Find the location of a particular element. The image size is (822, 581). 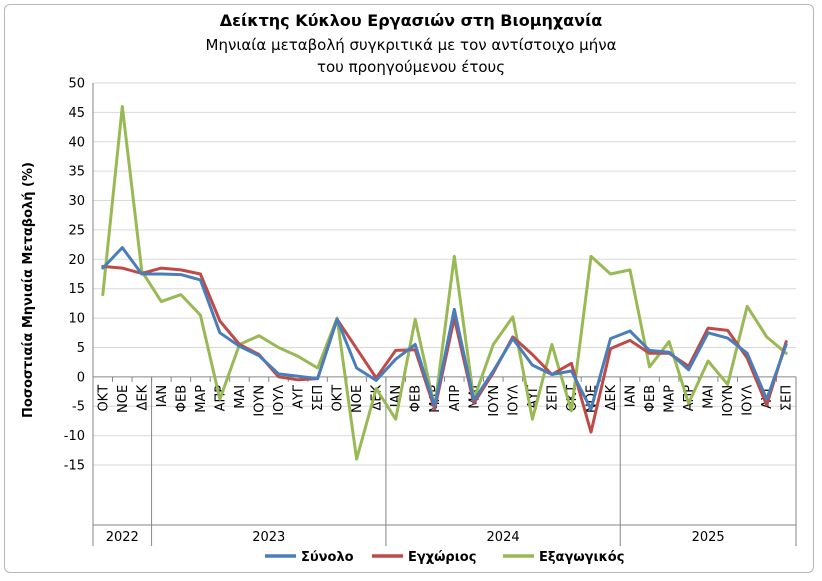

y-tick-label: 45 is located at coordinates (76, 113).